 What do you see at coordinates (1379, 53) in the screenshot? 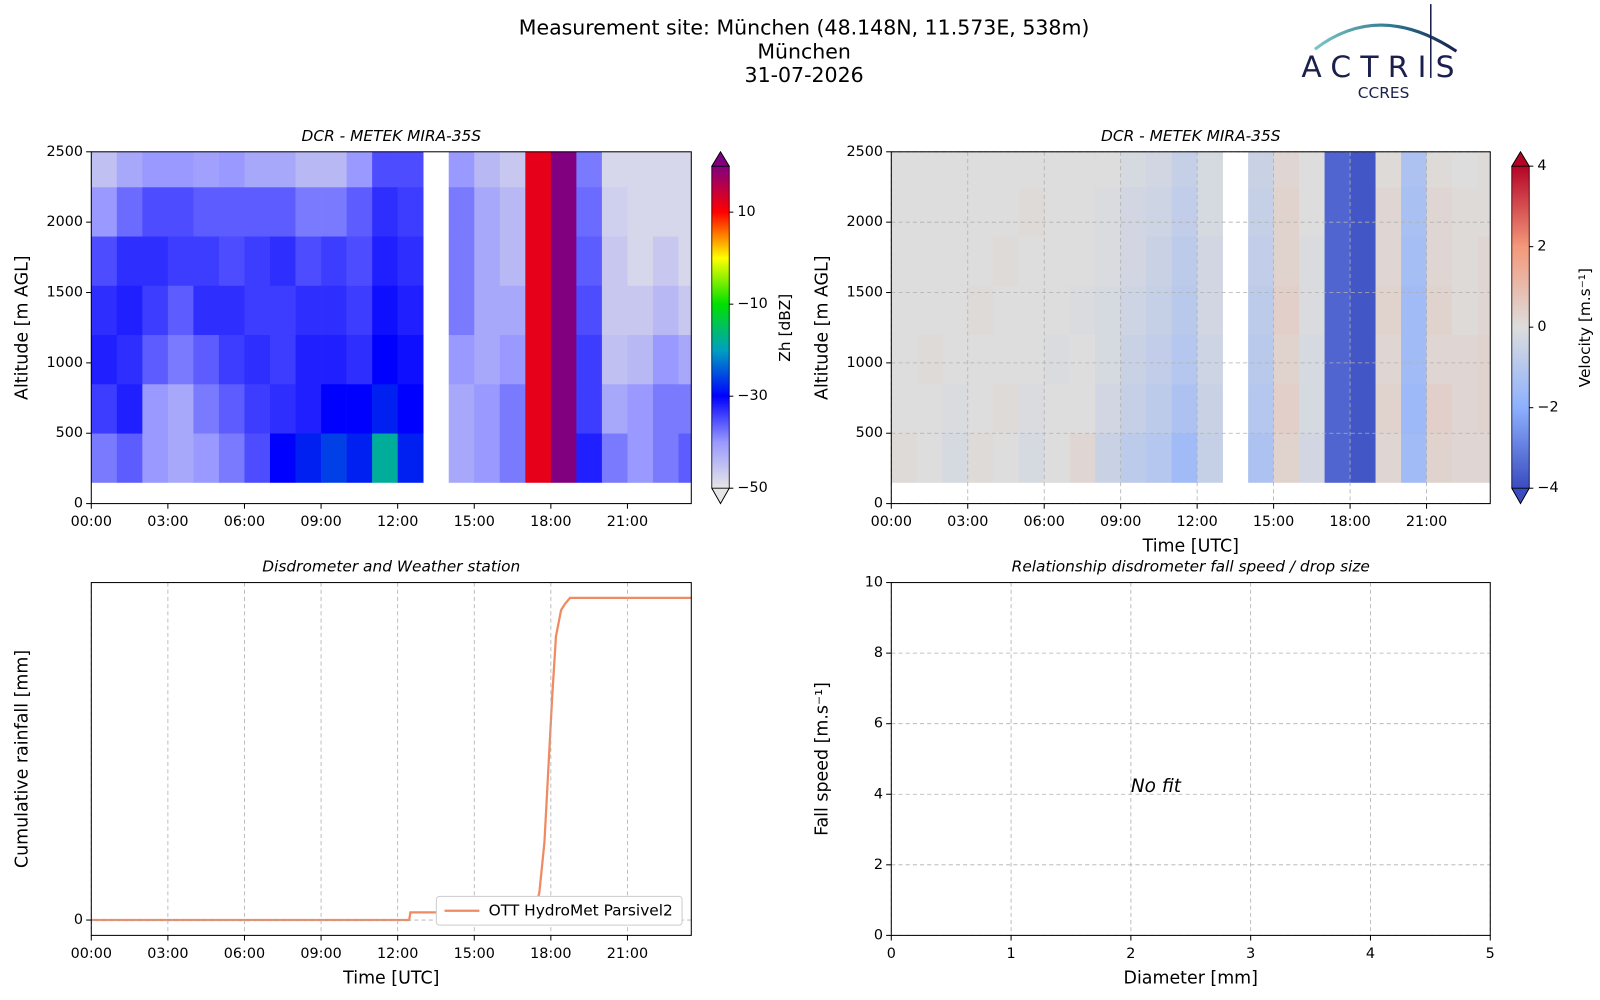
I see `logo: ACTRIS CCRES` at bounding box center [1379, 53].